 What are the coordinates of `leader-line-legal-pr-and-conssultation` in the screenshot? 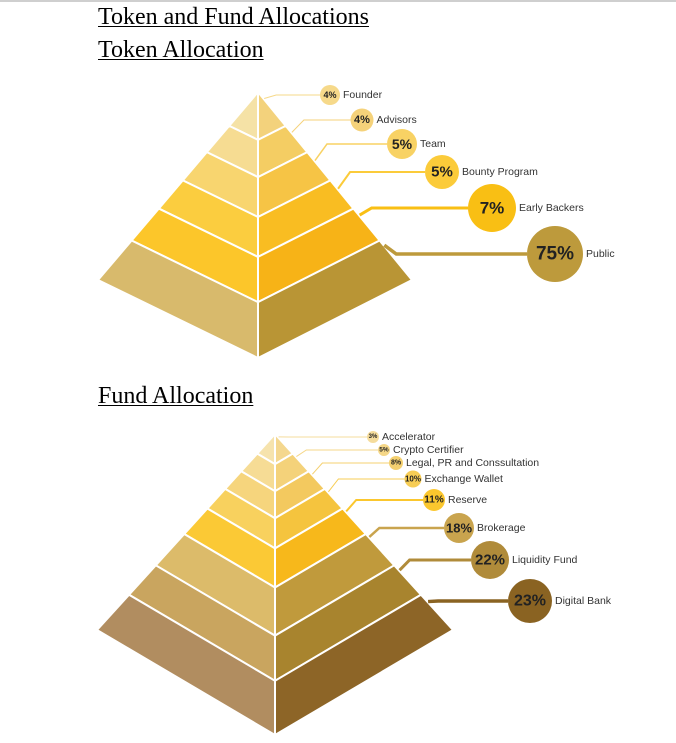 It's located at (350, 468).